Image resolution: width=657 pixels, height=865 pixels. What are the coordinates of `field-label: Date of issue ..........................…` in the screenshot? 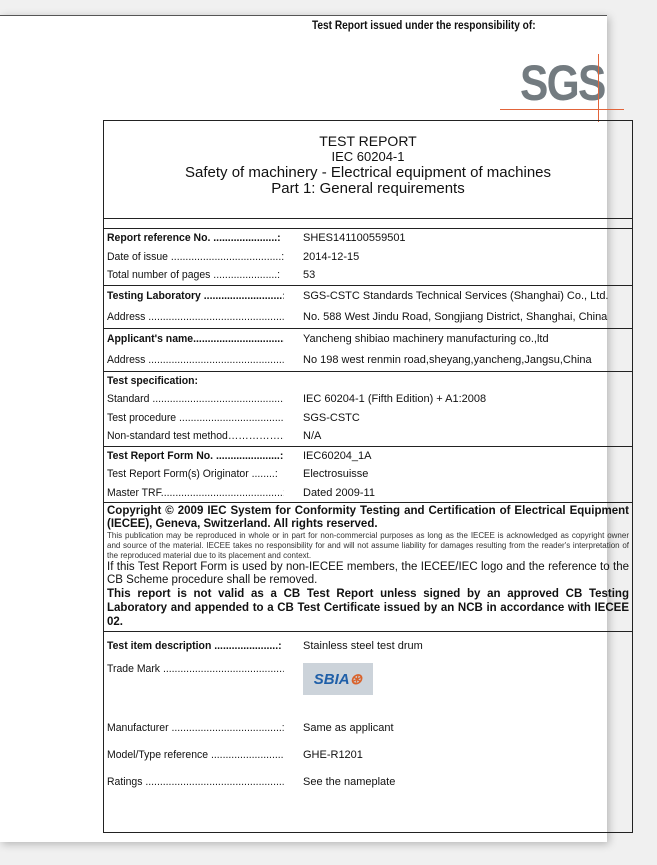 It's located at (195, 256).